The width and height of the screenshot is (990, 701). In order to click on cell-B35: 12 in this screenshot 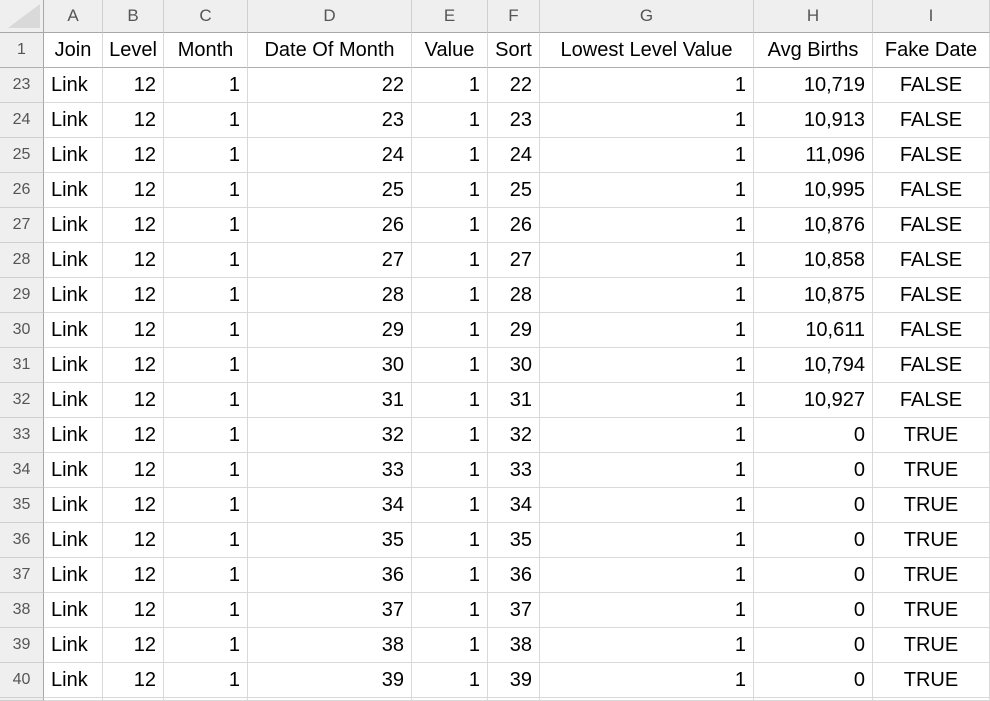, I will do `click(133, 505)`.